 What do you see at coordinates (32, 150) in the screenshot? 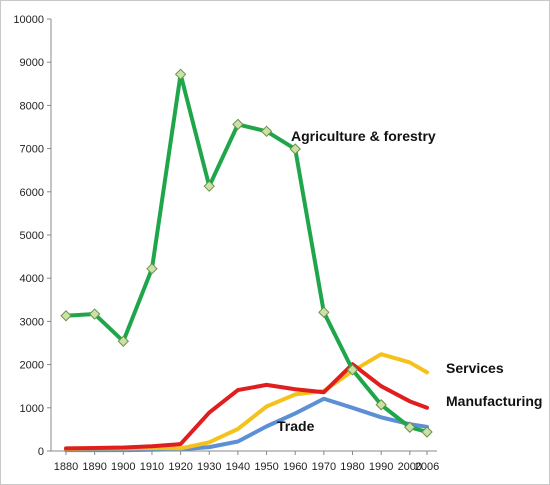
I see `y-tick-label: 7000` at bounding box center [32, 150].